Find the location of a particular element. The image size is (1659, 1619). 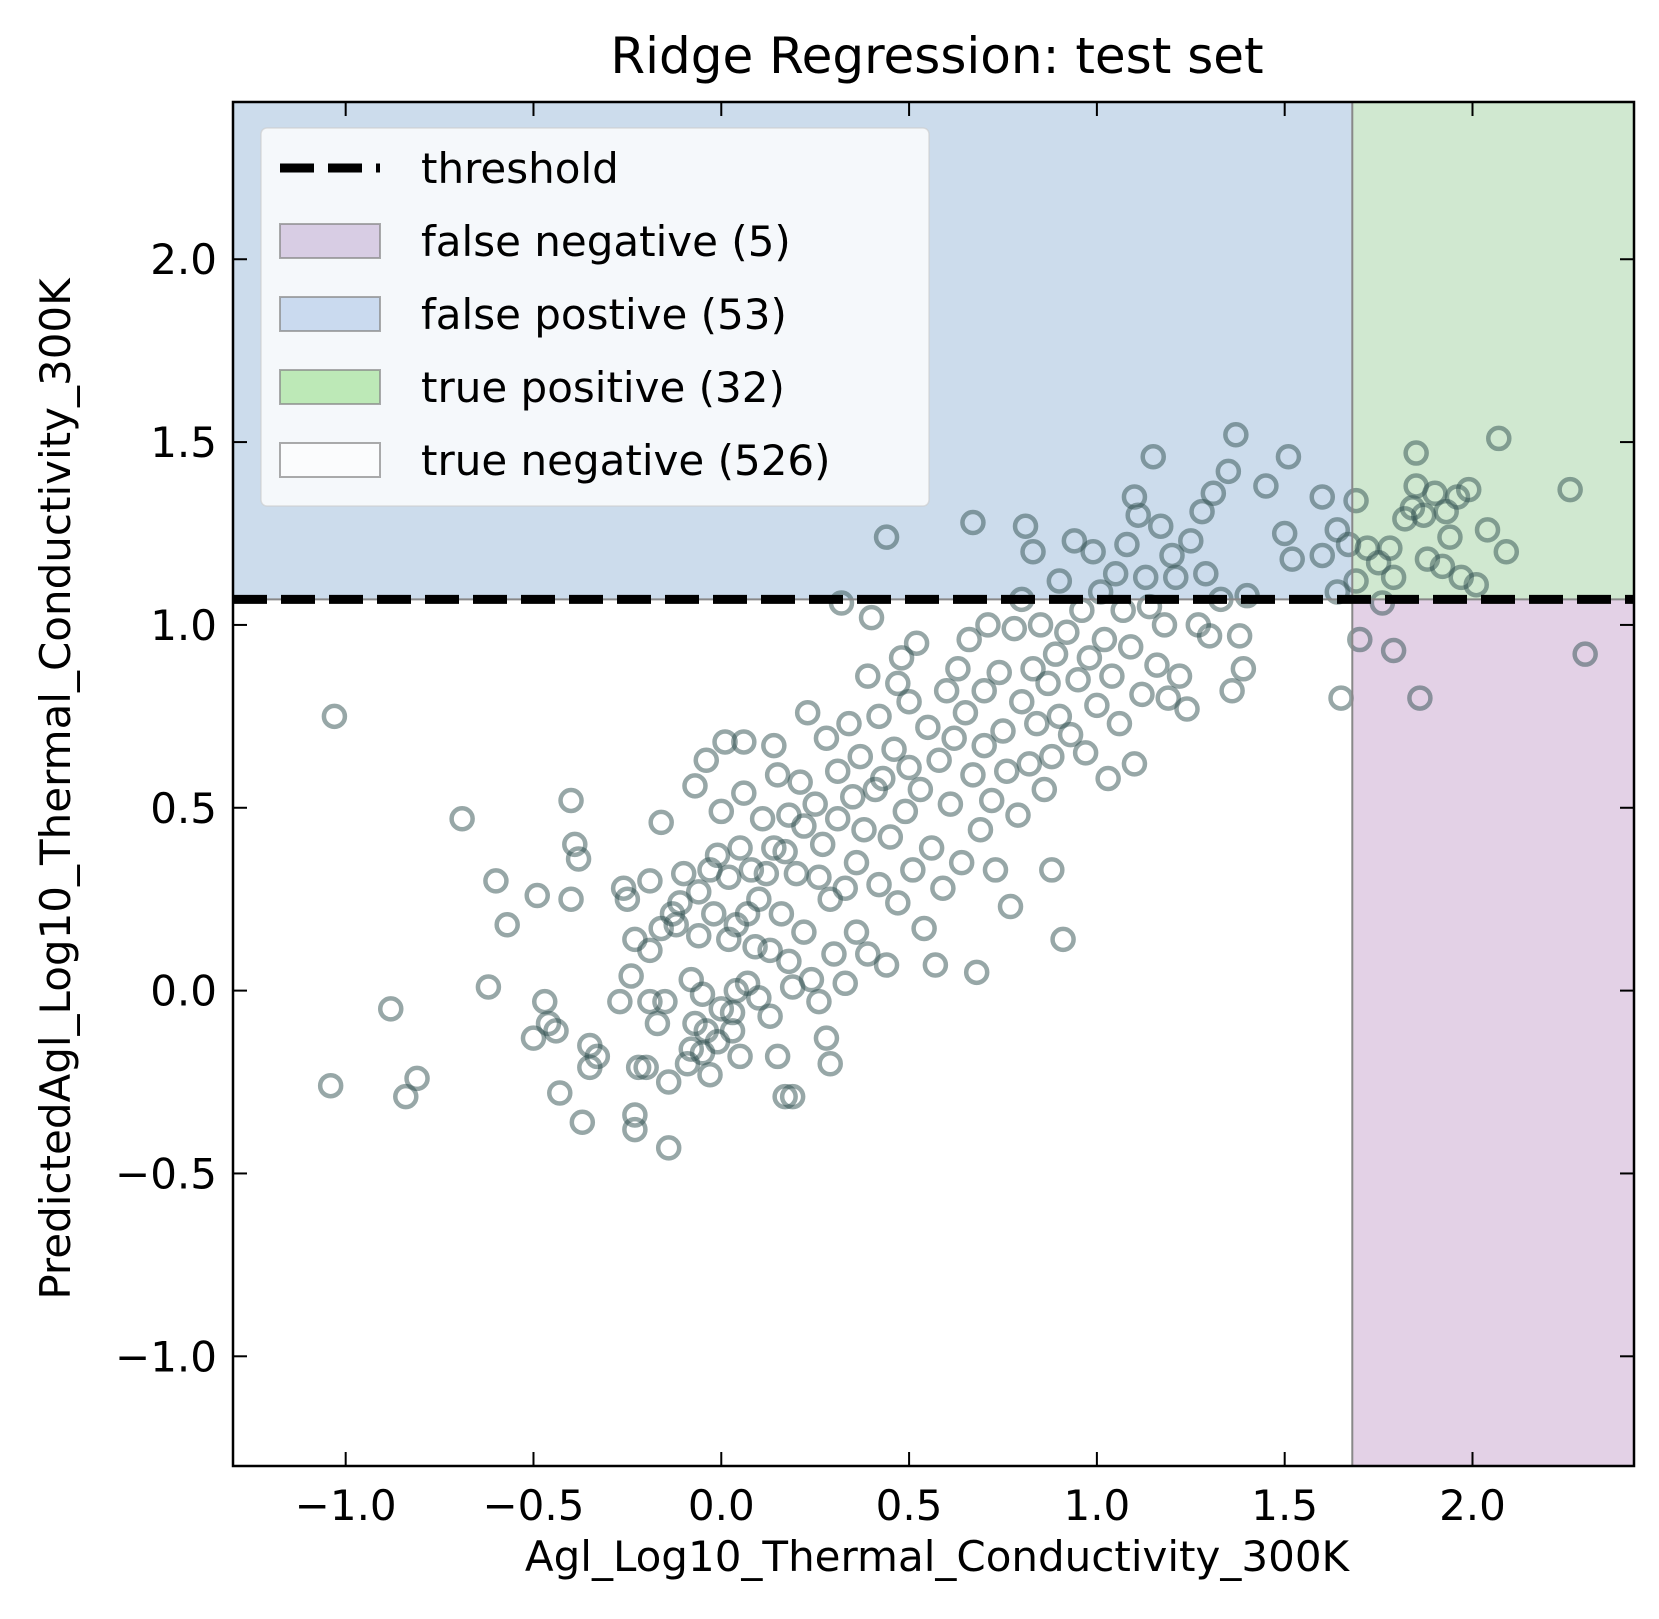

y-tick-label: −1.0 is located at coordinates (166, 1356).